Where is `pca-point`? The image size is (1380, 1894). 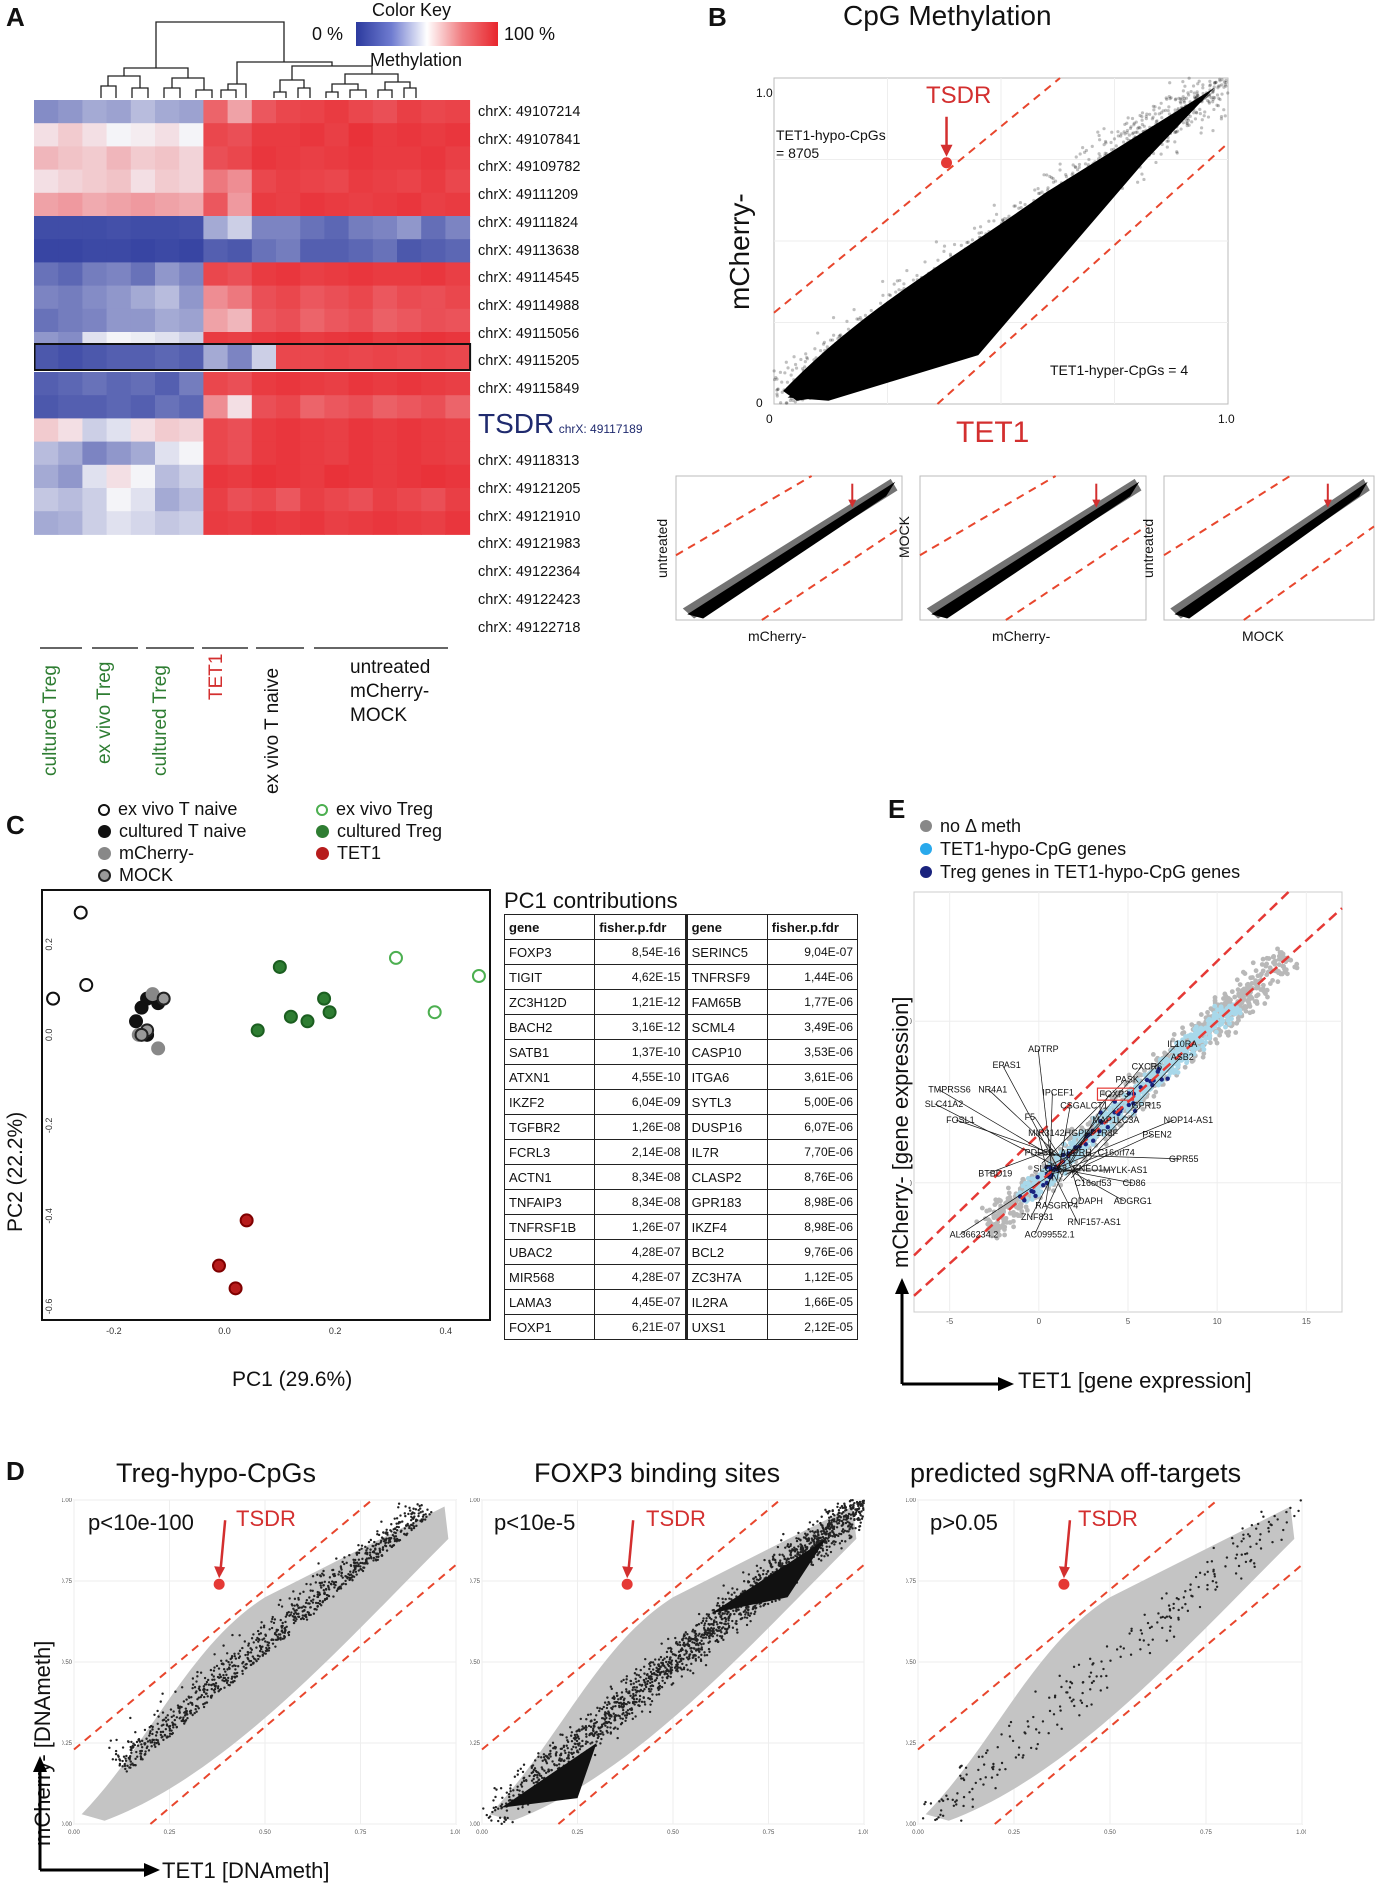 pca-point is located at coordinates (86, 985).